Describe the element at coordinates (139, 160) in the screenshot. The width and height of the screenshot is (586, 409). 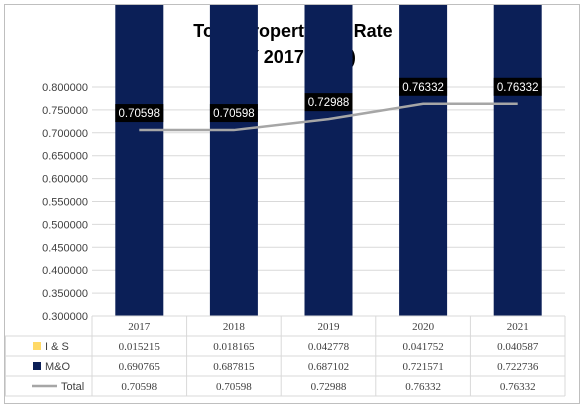
I see `bar-m-o-2017` at that location.